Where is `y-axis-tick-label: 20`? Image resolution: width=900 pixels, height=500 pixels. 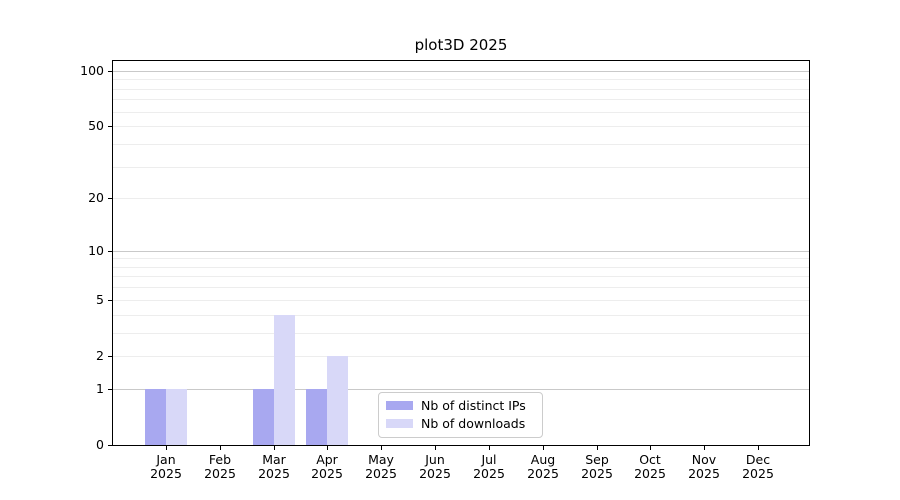 y-axis-tick-label: 20 is located at coordinates (96, 197).